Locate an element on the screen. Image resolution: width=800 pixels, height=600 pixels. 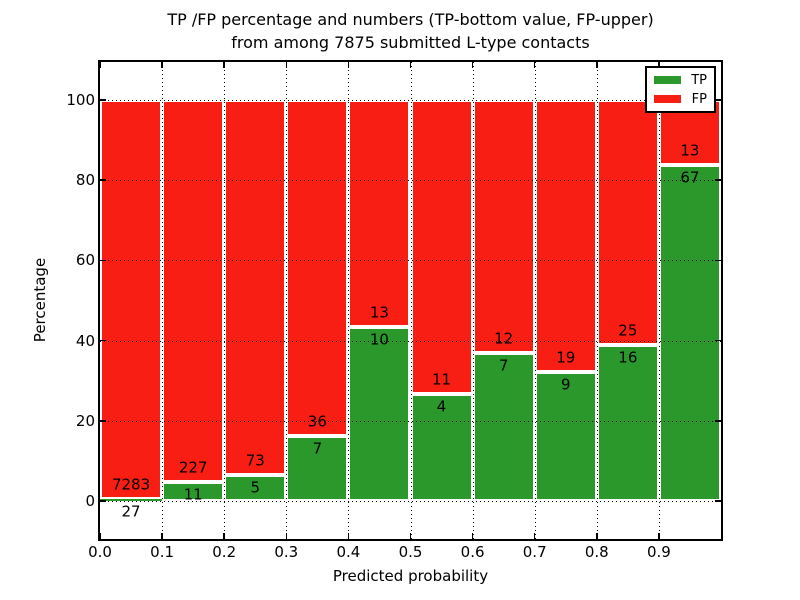
x-tick-label: 0.5 is located at coordinates (410, 552).